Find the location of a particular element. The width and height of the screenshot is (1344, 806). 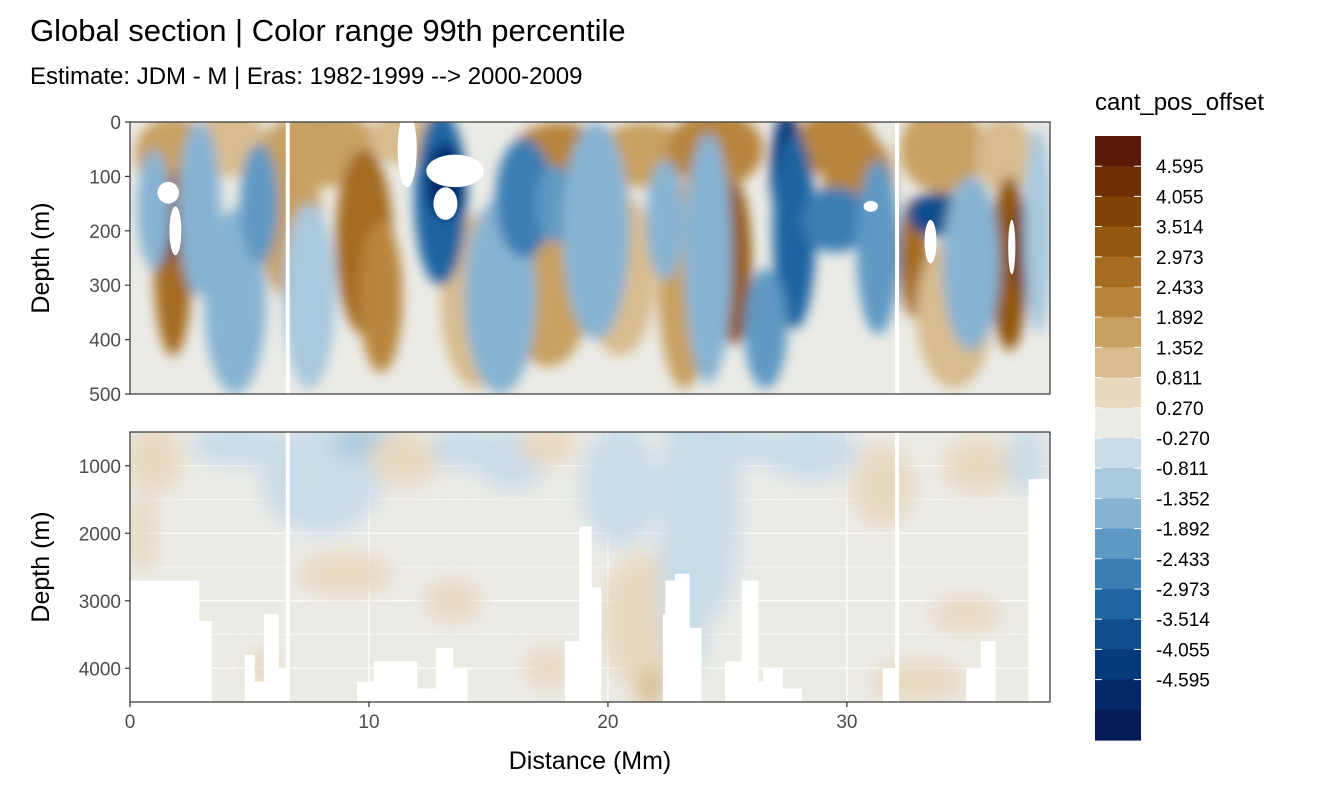

legend-label: -3.514 is located at coordinates (1183, 620).